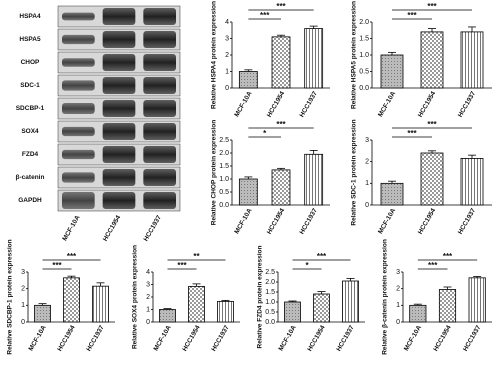 The width and height of the screenshot is (500, 370). I want to click on y-axis-label: Relative CHOP protein expression, so click(214, 172).